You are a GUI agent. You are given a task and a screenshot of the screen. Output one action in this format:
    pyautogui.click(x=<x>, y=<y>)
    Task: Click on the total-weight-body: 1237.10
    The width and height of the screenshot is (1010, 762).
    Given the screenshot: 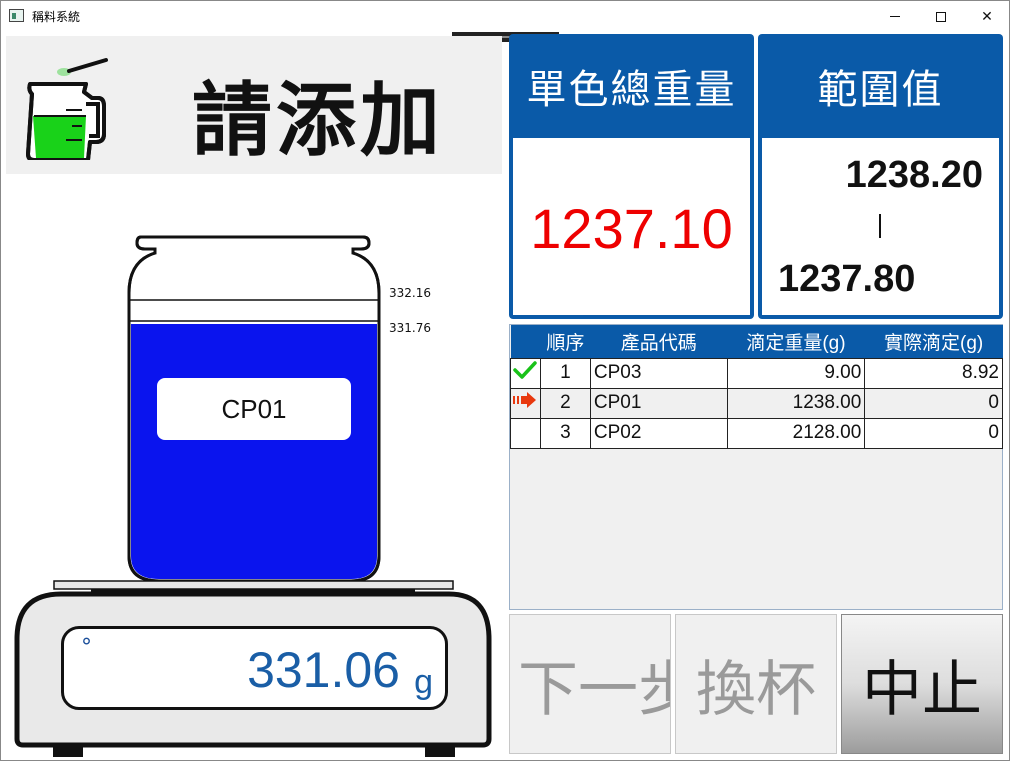 What is the action you would take?
    pyautogui.click(x=631, y=226)
    